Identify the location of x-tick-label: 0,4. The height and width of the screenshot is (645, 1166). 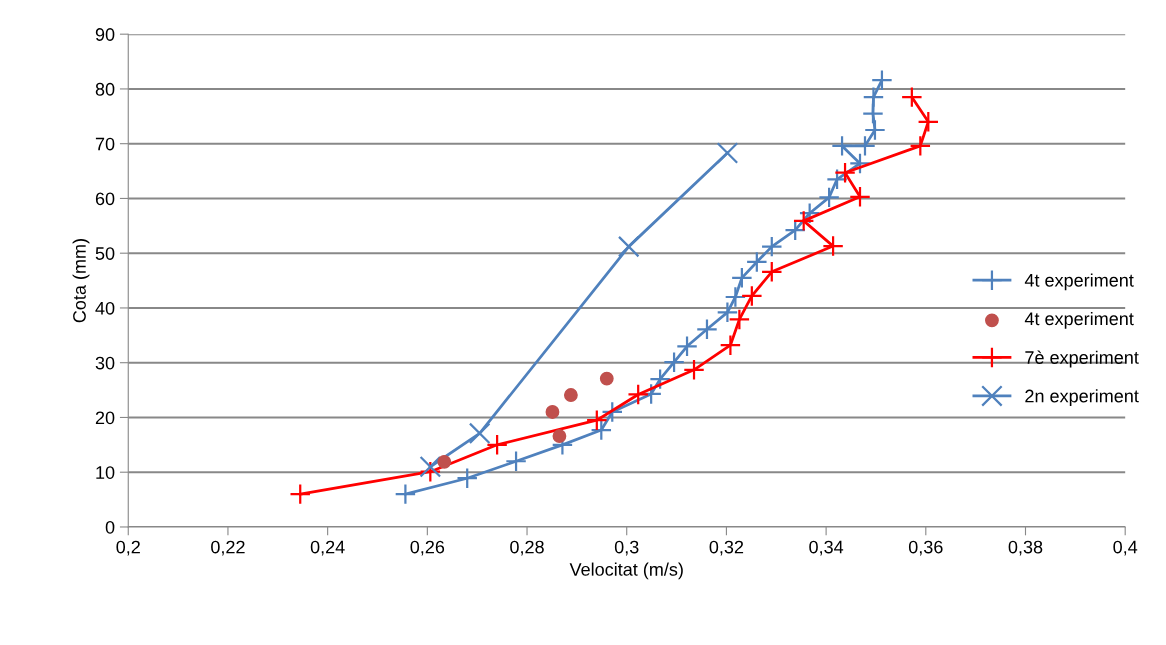
(1125, 548).